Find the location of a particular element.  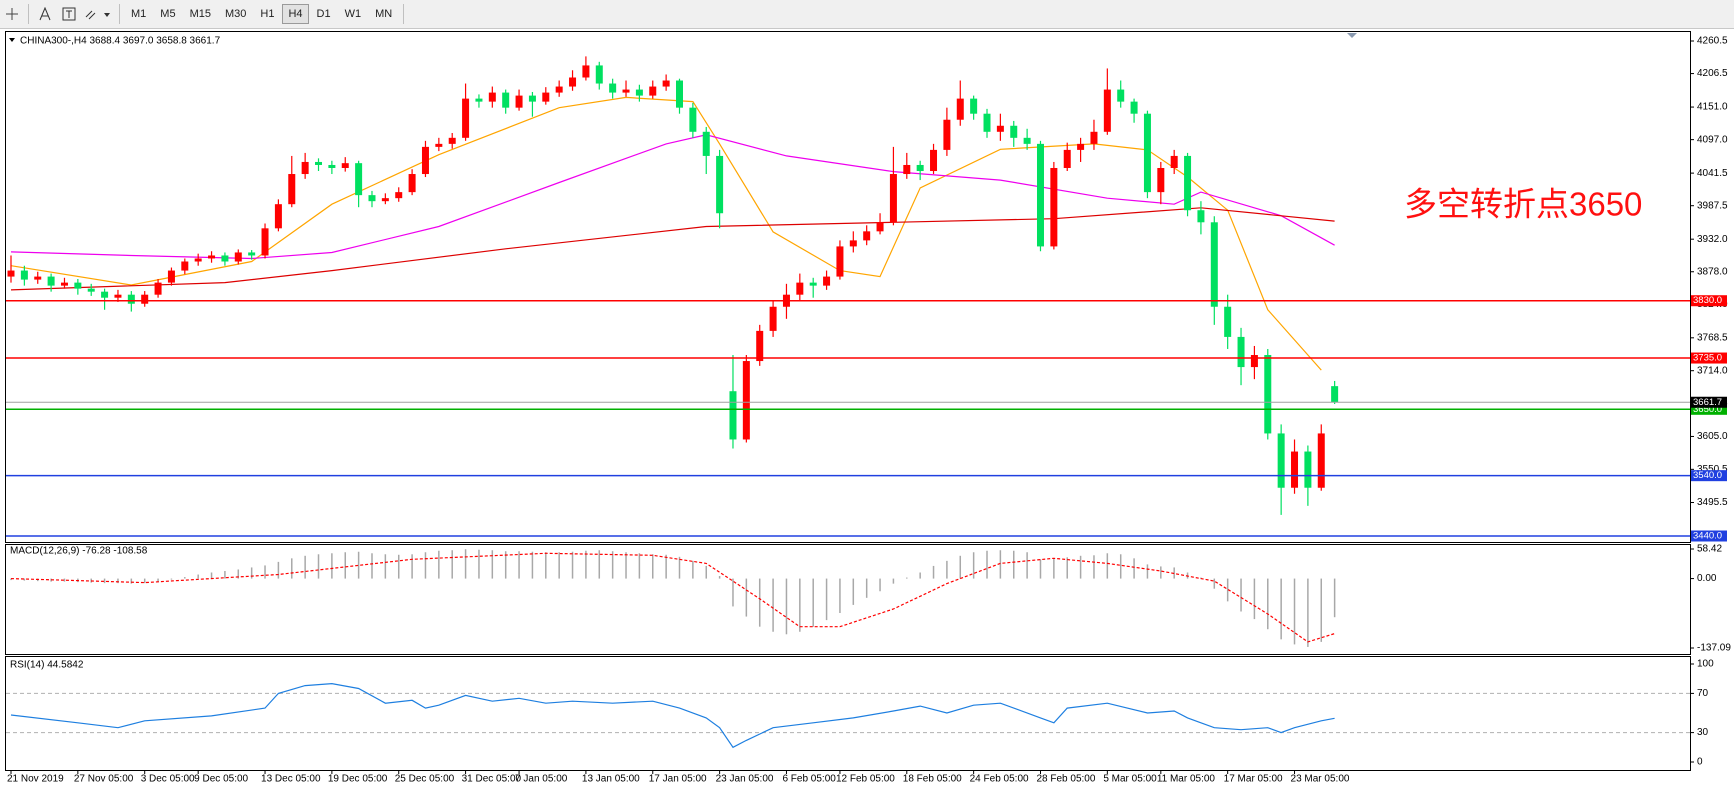

period-button: M1 is located at coordinates (139, 14).